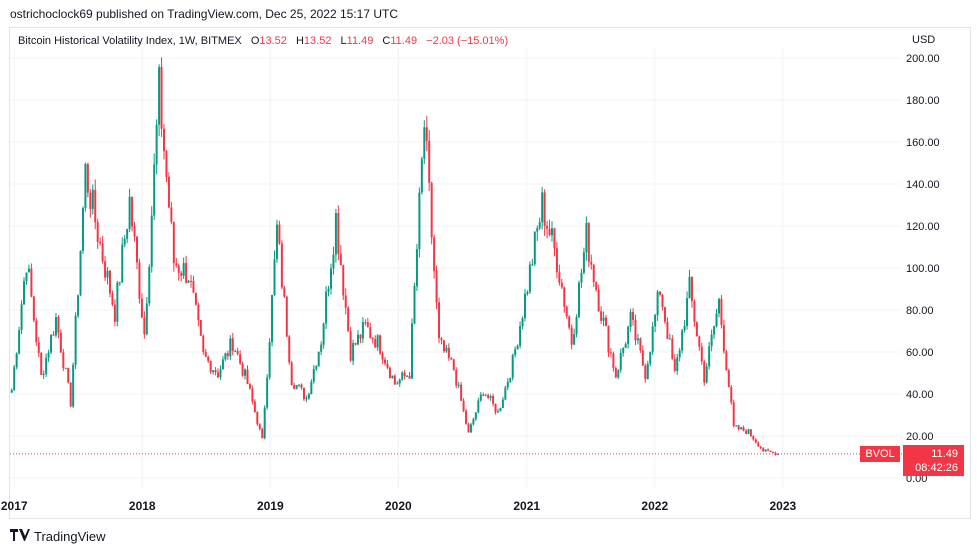  Describe the element at coordinates (944, 454) in the screenshot. I see `price-badge-value: 11.49` at that location.